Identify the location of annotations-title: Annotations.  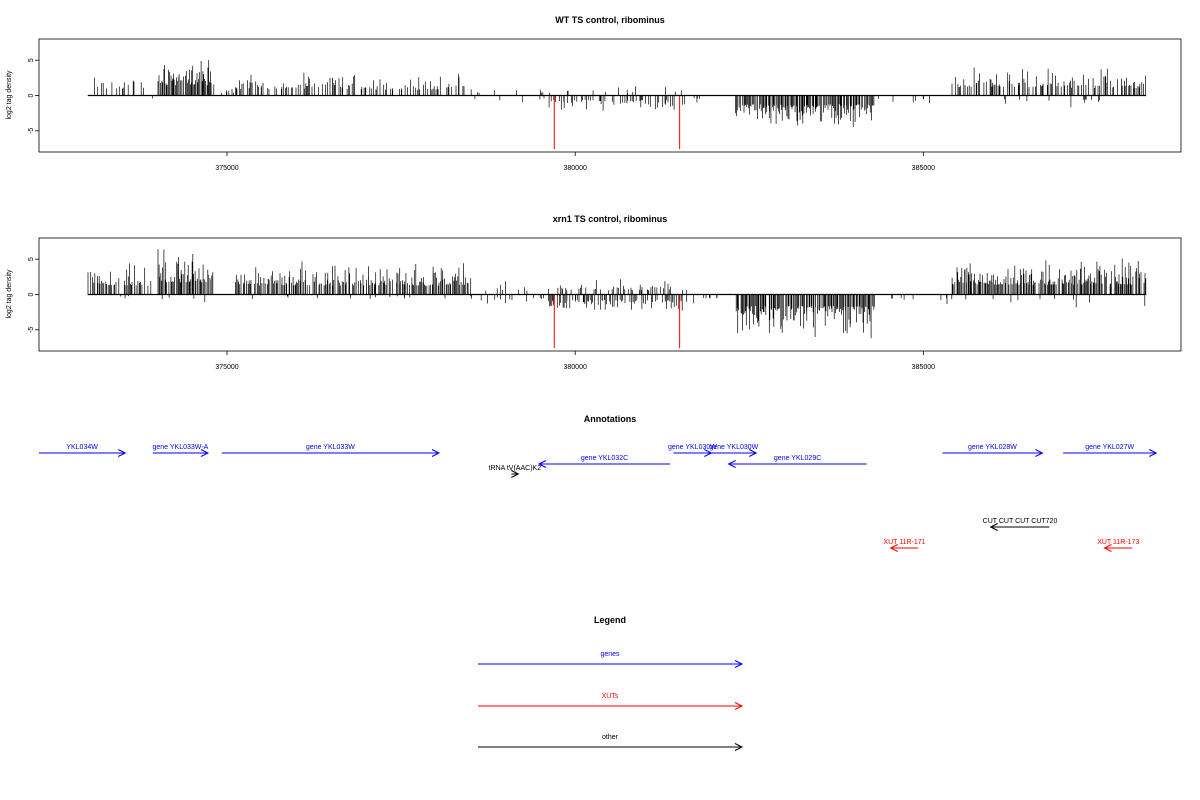
(610, 419).